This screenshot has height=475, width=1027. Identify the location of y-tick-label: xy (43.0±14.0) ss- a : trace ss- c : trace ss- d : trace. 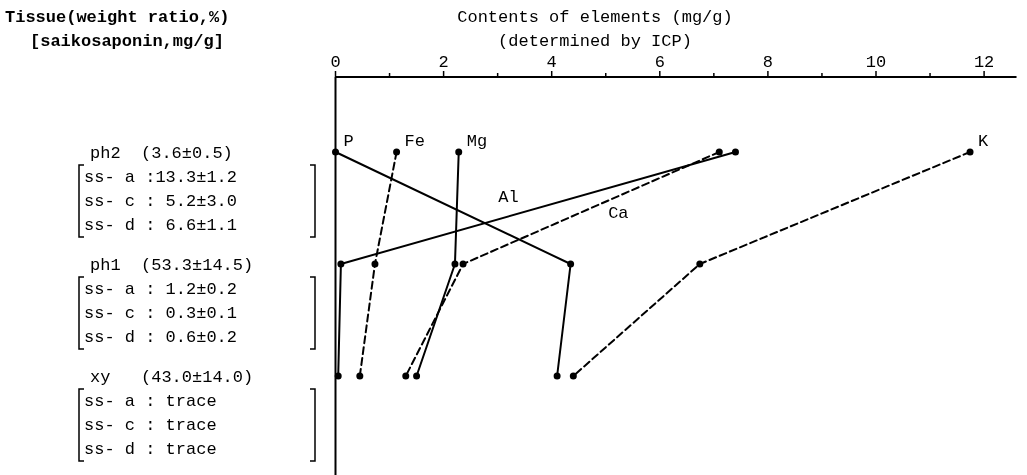
(169, 413).